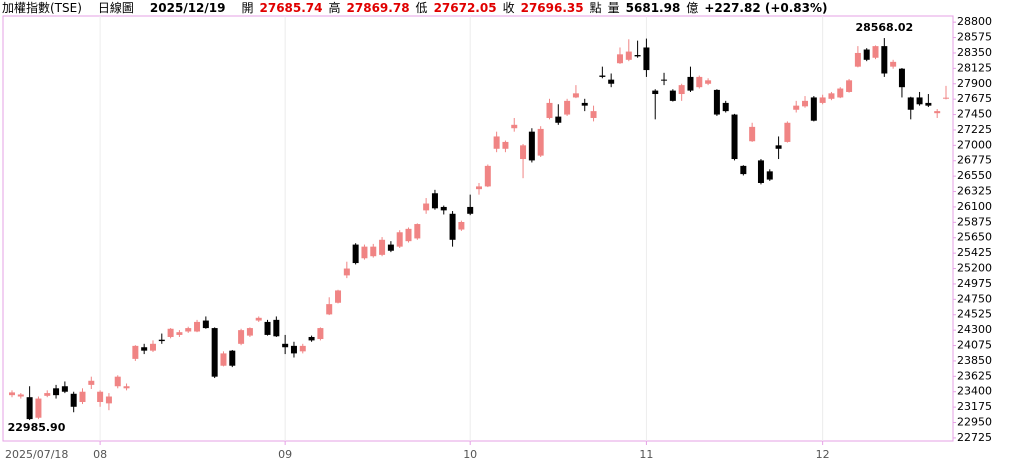 This screenshot has height=464, width=1024. Describe the element at coordinates (974, 391) in the screenshot. I see `y-tick-label: 23400` at that location.